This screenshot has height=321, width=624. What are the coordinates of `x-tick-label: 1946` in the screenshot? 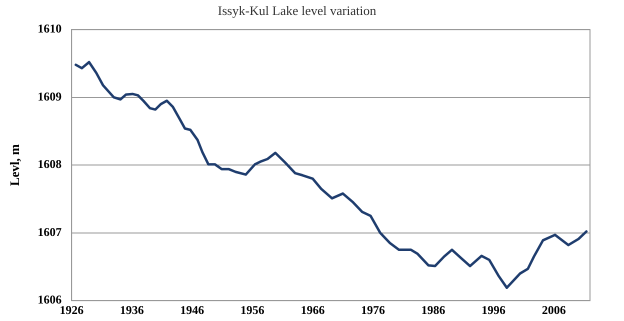 It's located at (192, 309).